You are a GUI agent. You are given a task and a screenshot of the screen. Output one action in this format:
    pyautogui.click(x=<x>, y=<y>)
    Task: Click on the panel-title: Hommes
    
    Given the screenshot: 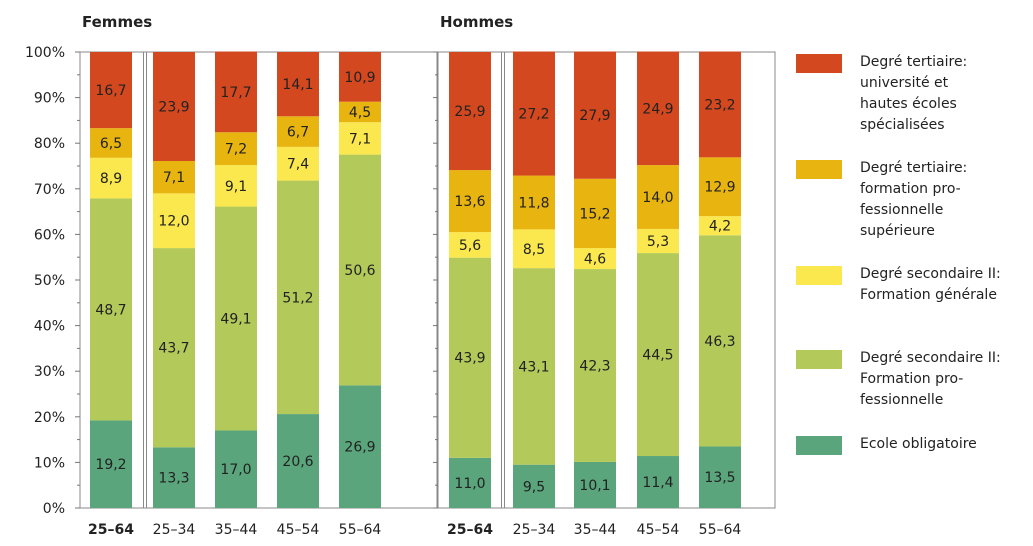 What is the action you would take?
    pyautogui.click(x=476, y=22)
    